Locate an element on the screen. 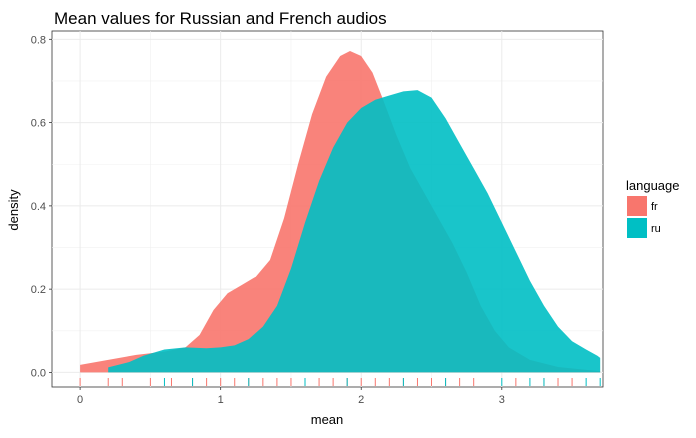  y-tick-label: 0.8 is located at coordinates (38, 40).